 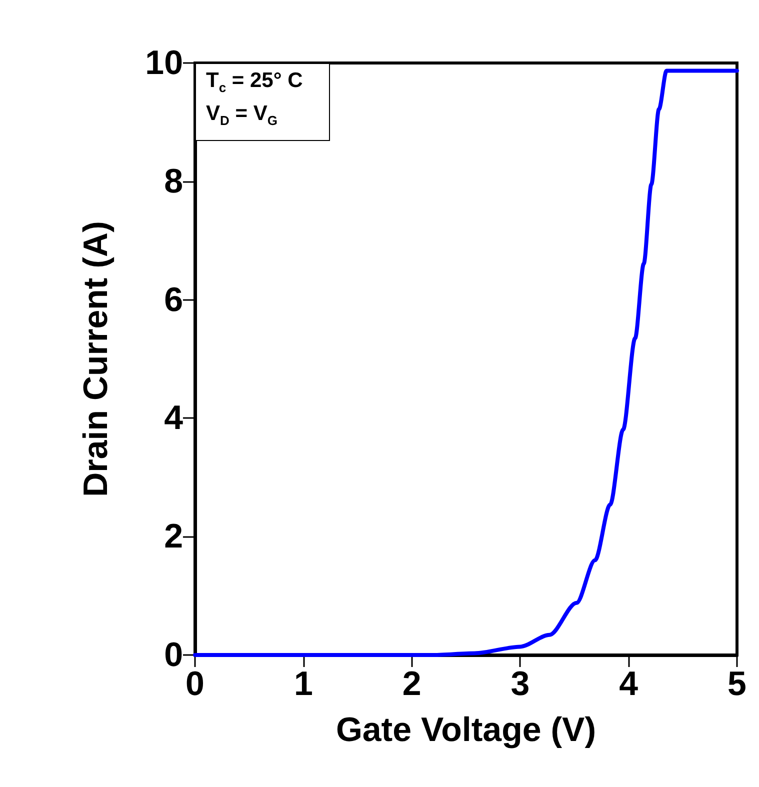 What do you see at coordinates (173, 181) in the screenshot?
I see `y-tick-label: 8` at bounding box center [173, 181].